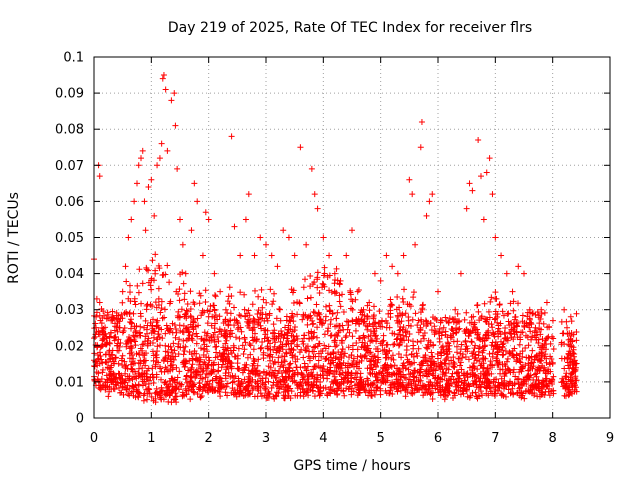 The image size is (640, 485). Describe the element at coordinates (69, 382) in the screenshot. I see `y-tick-label: 0.01` at that location.